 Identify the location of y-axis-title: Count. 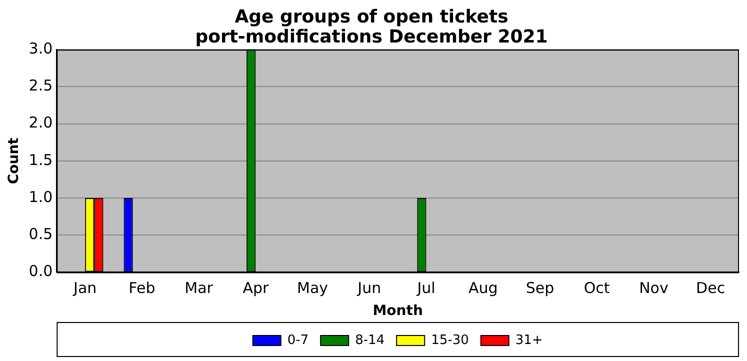
(14, 160).